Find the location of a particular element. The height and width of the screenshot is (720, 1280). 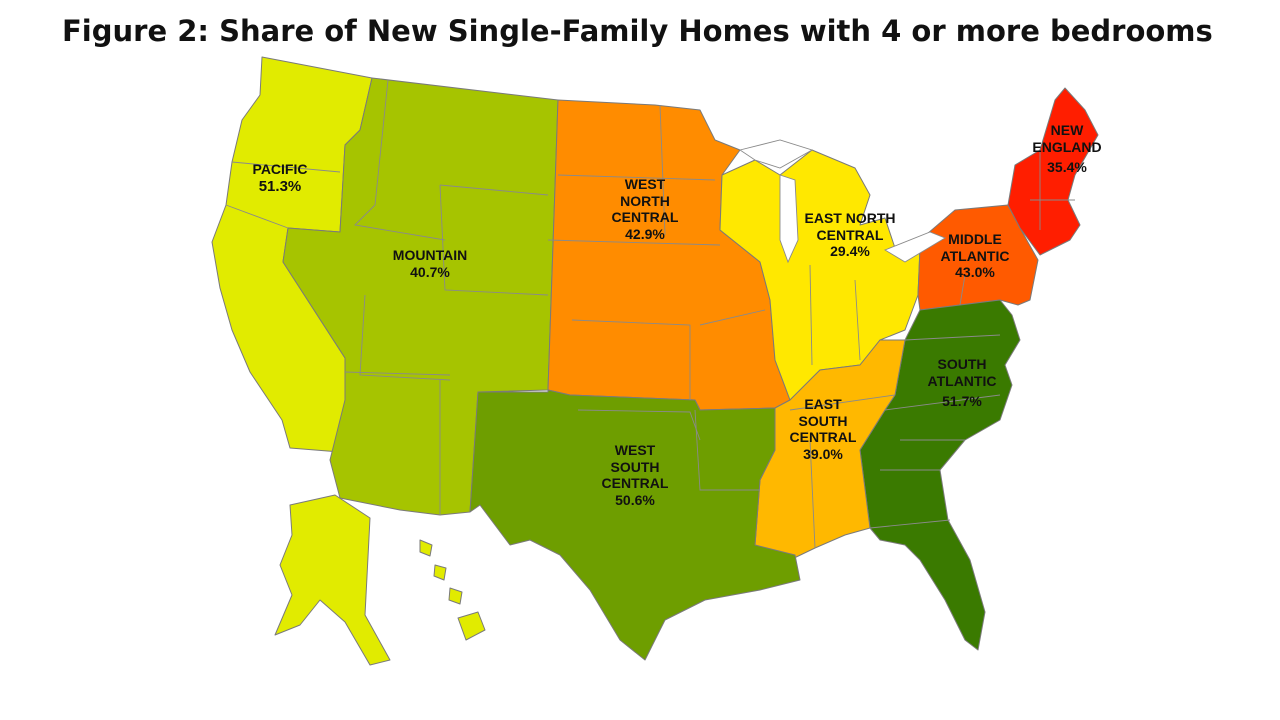

label-west-north-central-name-1: WEST is located at coordinates (645, 184).